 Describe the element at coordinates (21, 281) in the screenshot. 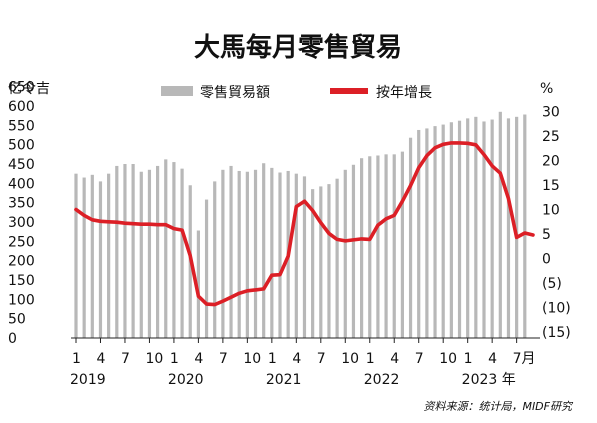

I see `left-axis-tick-label: 150` at that location.